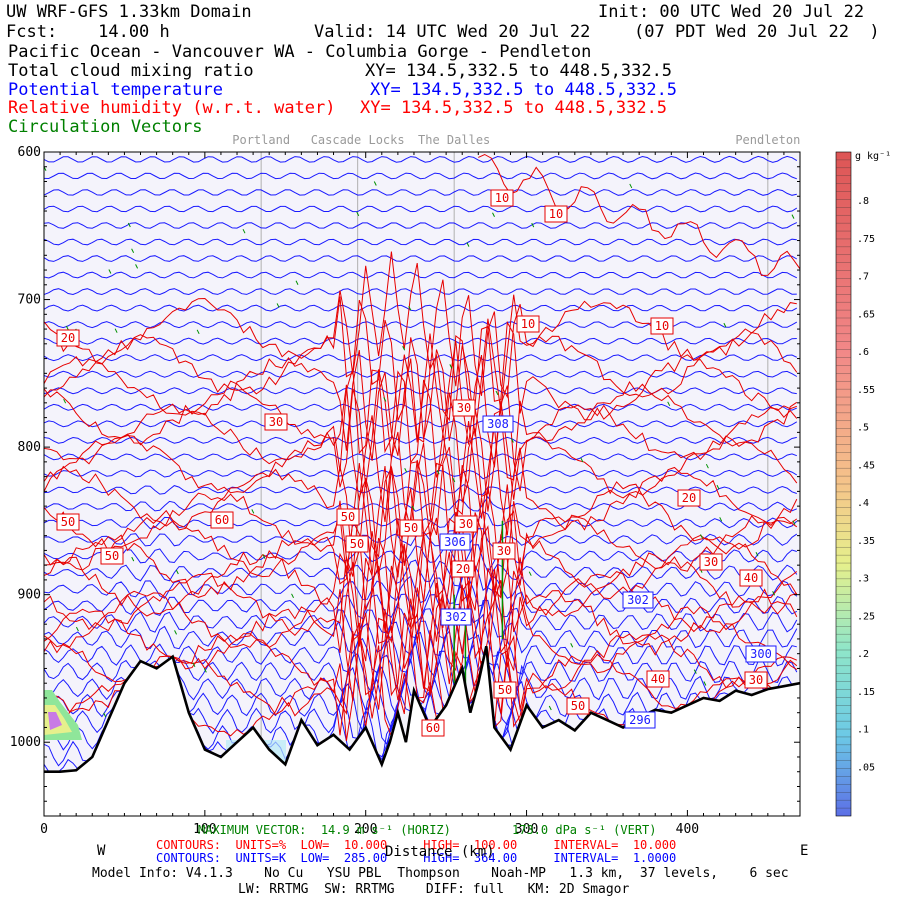 The width and height of the screenshot is (900, 900). I want to click on field-cloud-xy: XY= 134.5,332.5 to 448.5,332.5, so click(519, 71).